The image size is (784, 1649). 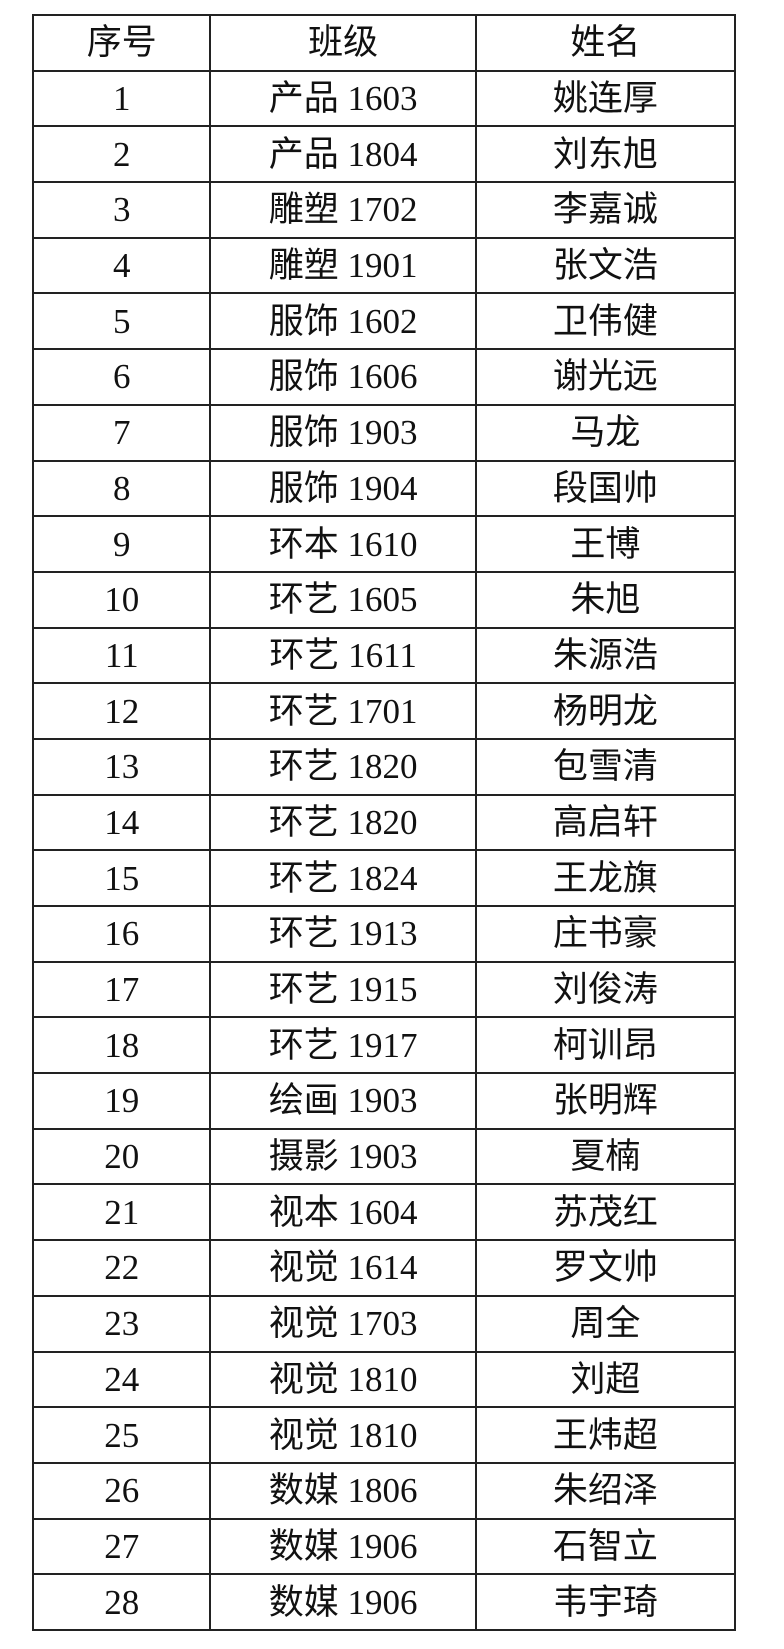 I want to click on cell-class: 环艺 1824, so click(x=343, y=878).